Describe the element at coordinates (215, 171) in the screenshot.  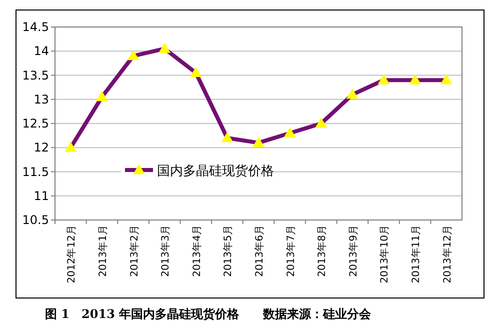
I see `legend-label: 国内多晶硅现货价格` at that location.